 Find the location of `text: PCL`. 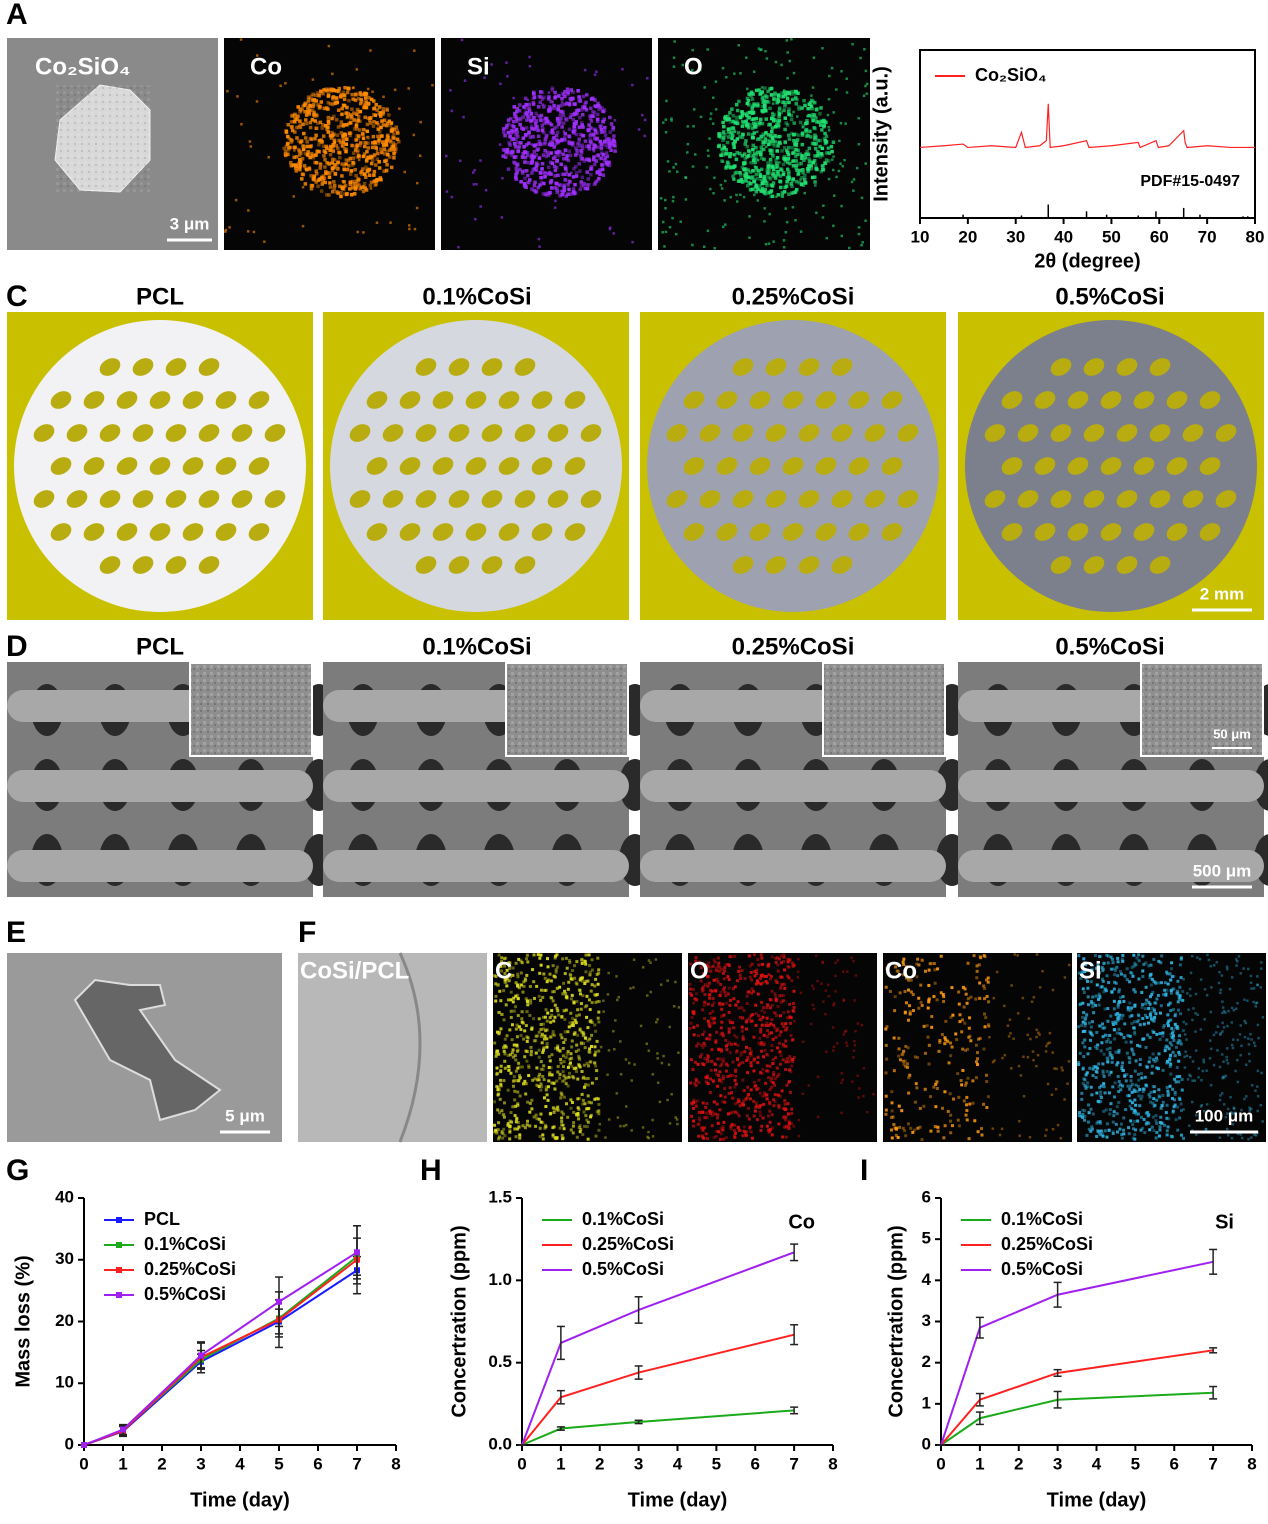

text: PCL is located at coordinates (160, 296).